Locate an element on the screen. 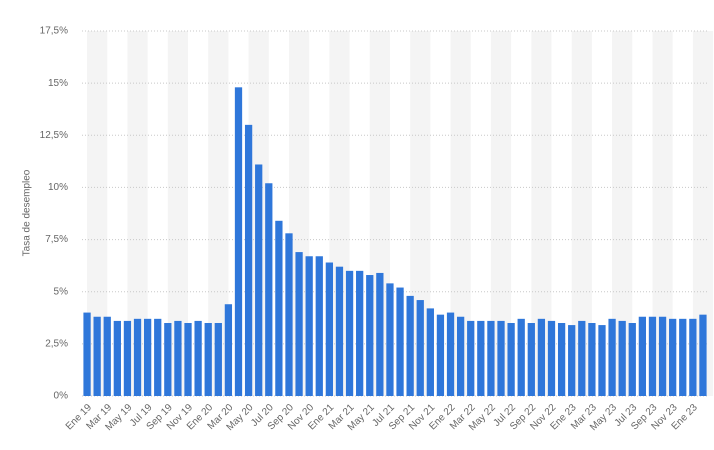 The width and height of the screenshot is (714, 450). y-tick-label: 17,5% is located at coordinates (54, 31).